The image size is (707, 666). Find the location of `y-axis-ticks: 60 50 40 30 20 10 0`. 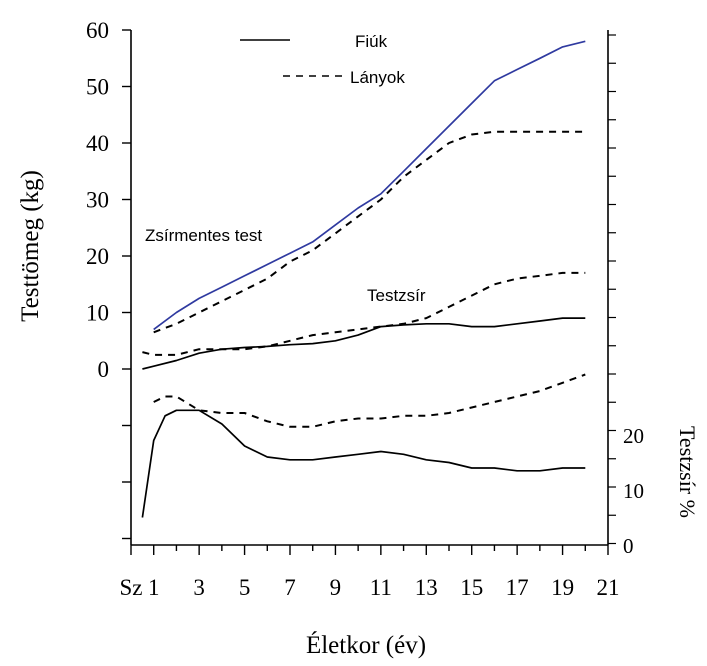

y-axis-ticks: 60 50 40 30 20 10 0 is located at coordinates (108, 279).